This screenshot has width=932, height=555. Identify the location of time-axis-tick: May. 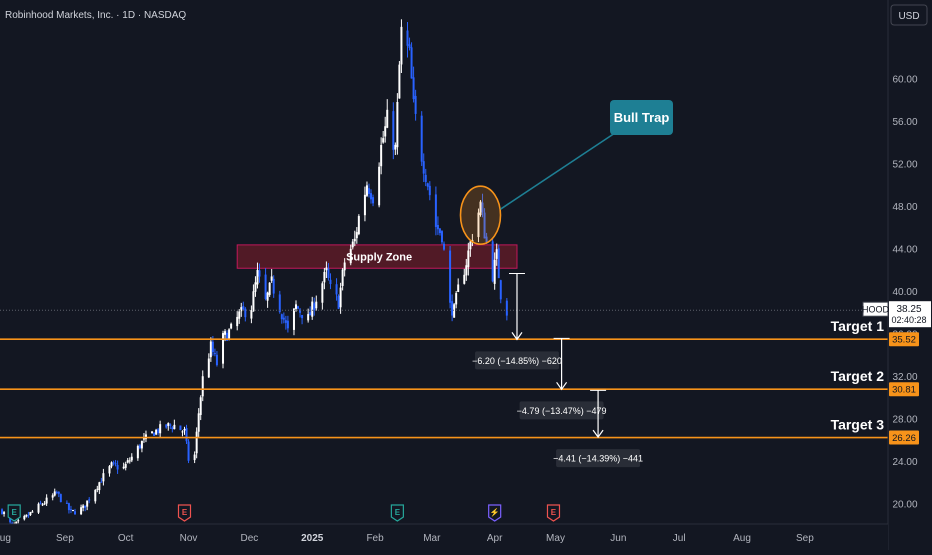
(555, 538).